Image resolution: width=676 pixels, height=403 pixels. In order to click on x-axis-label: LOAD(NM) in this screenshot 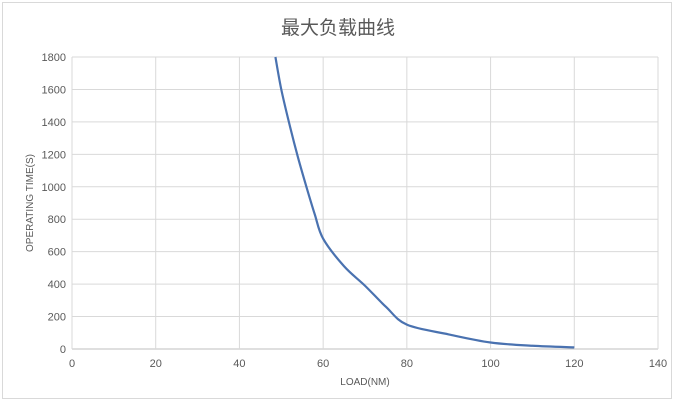, I will do `click(364, 382)`.